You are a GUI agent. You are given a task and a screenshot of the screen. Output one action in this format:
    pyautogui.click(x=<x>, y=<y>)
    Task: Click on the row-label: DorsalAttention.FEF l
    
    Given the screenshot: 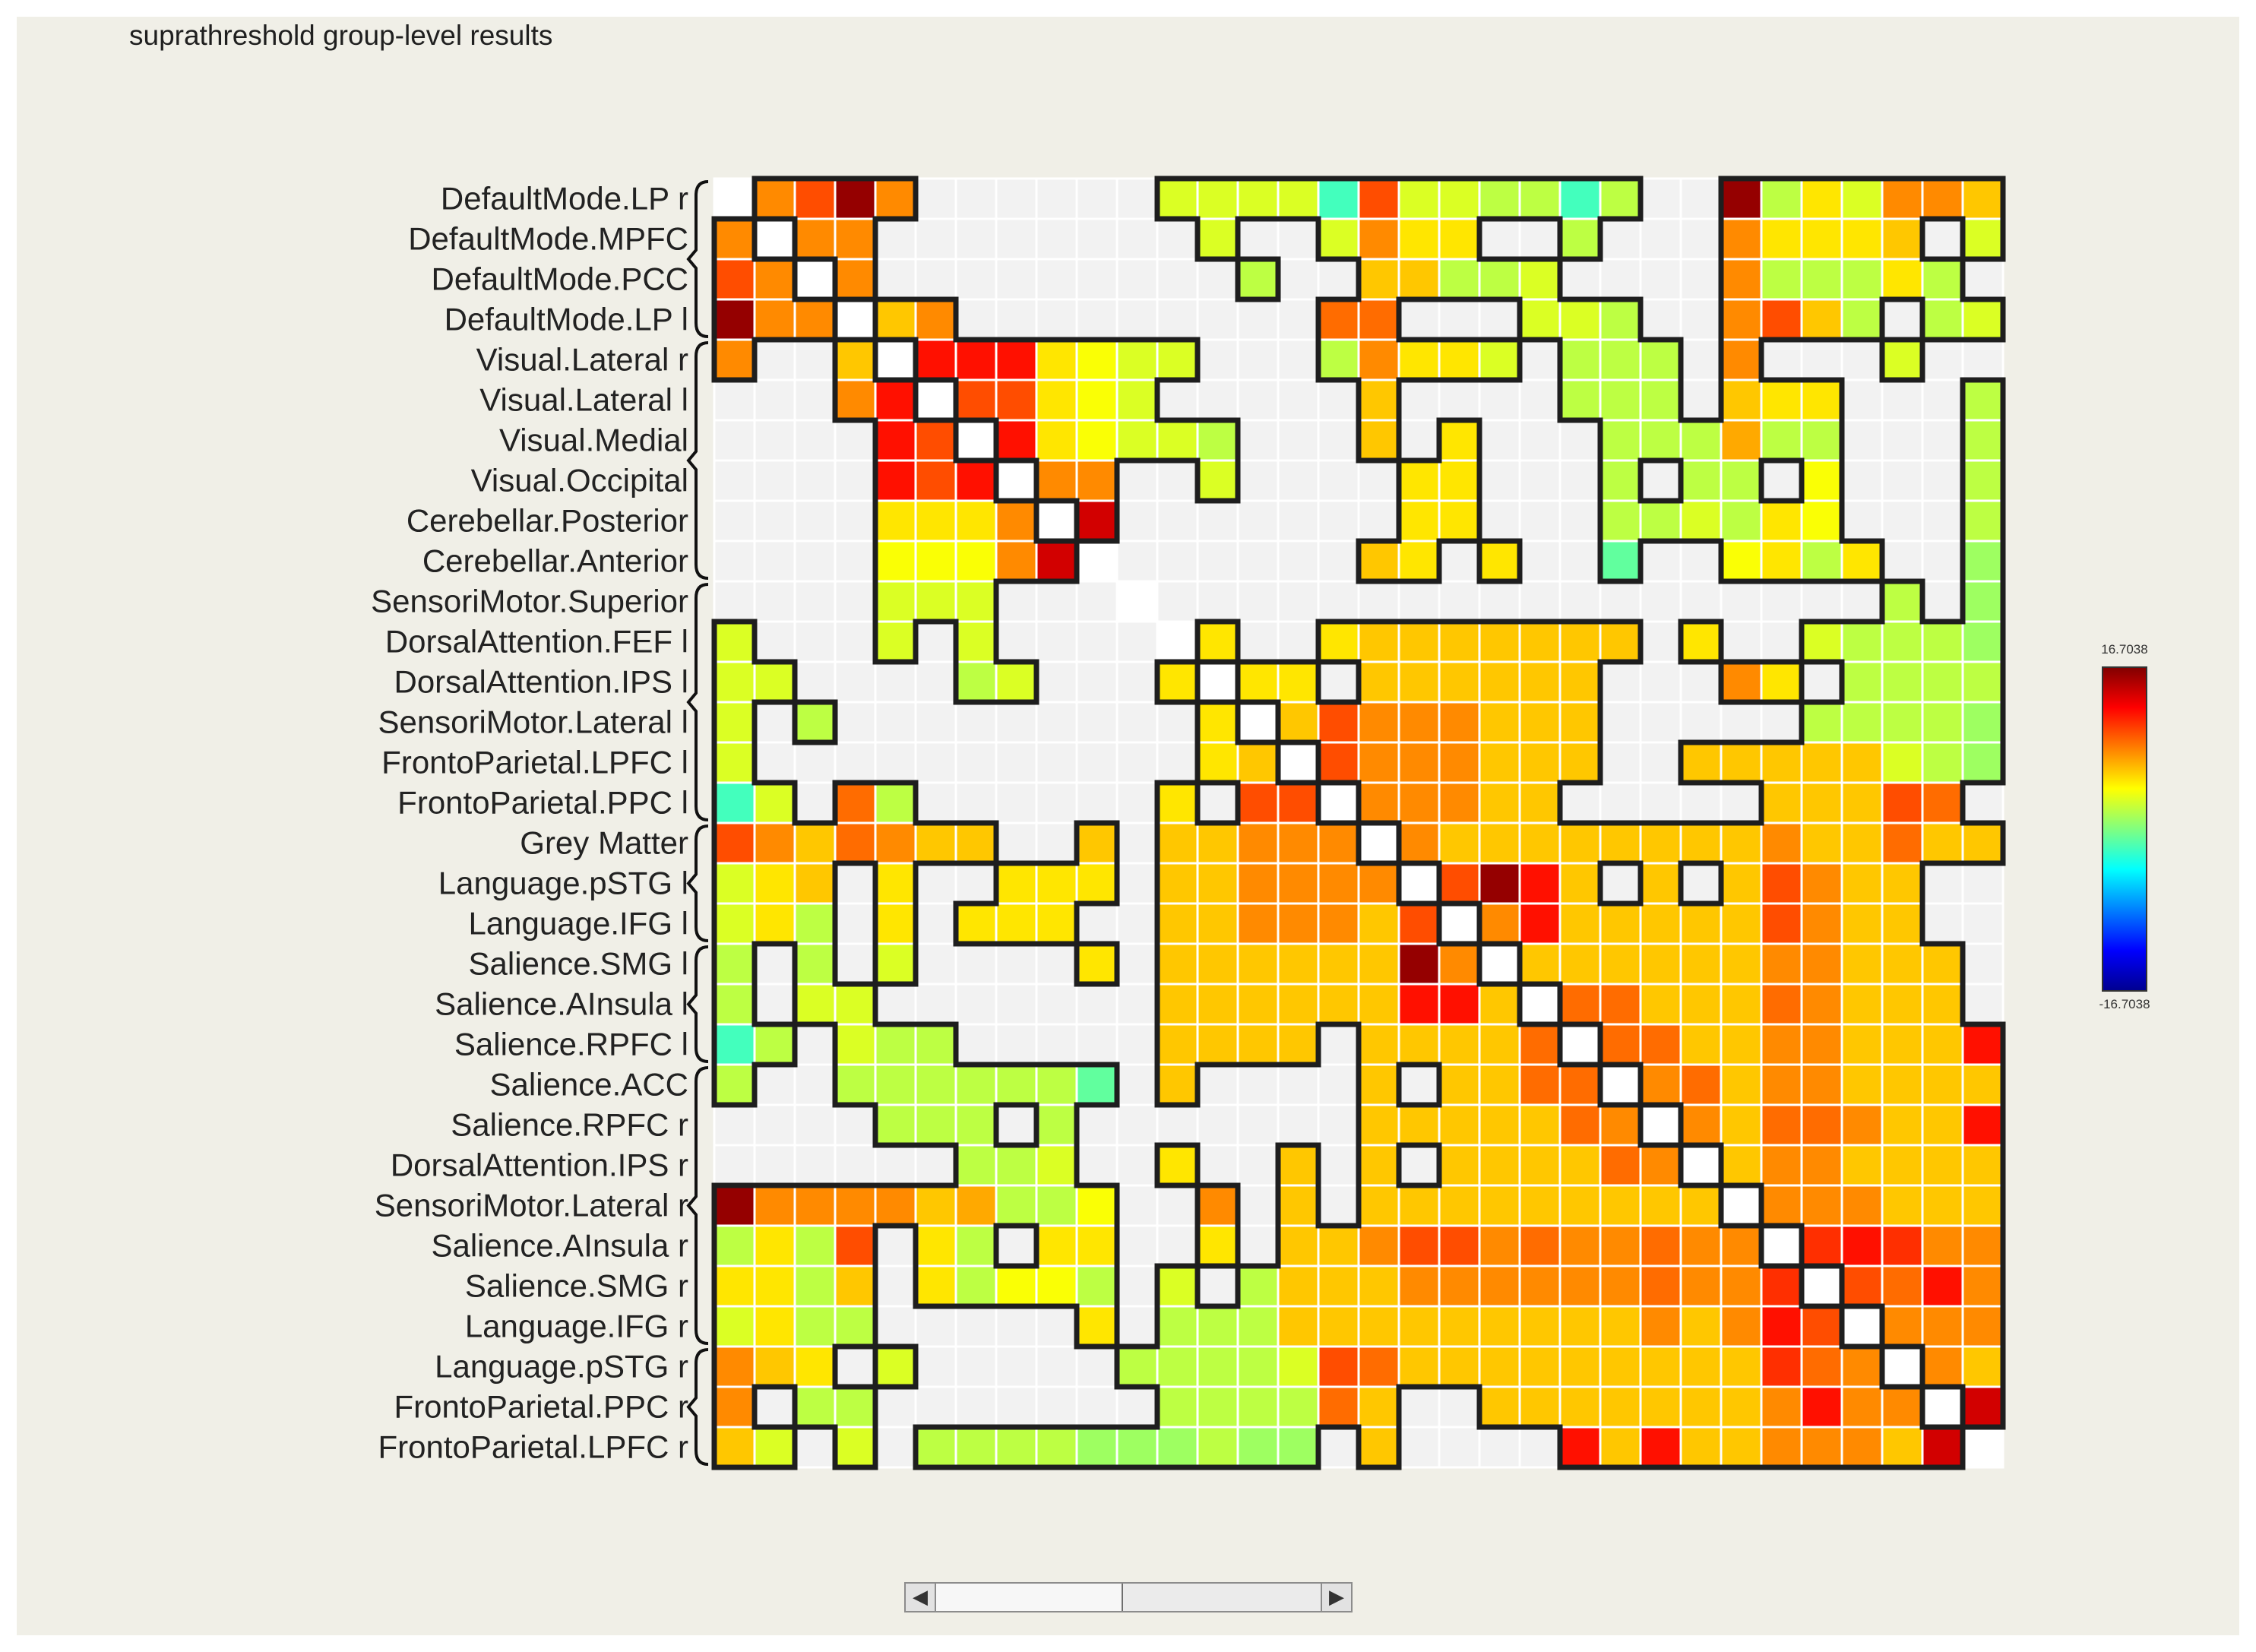 What is the action you would take?
    pyautogui.click(x=536, y=642)
    